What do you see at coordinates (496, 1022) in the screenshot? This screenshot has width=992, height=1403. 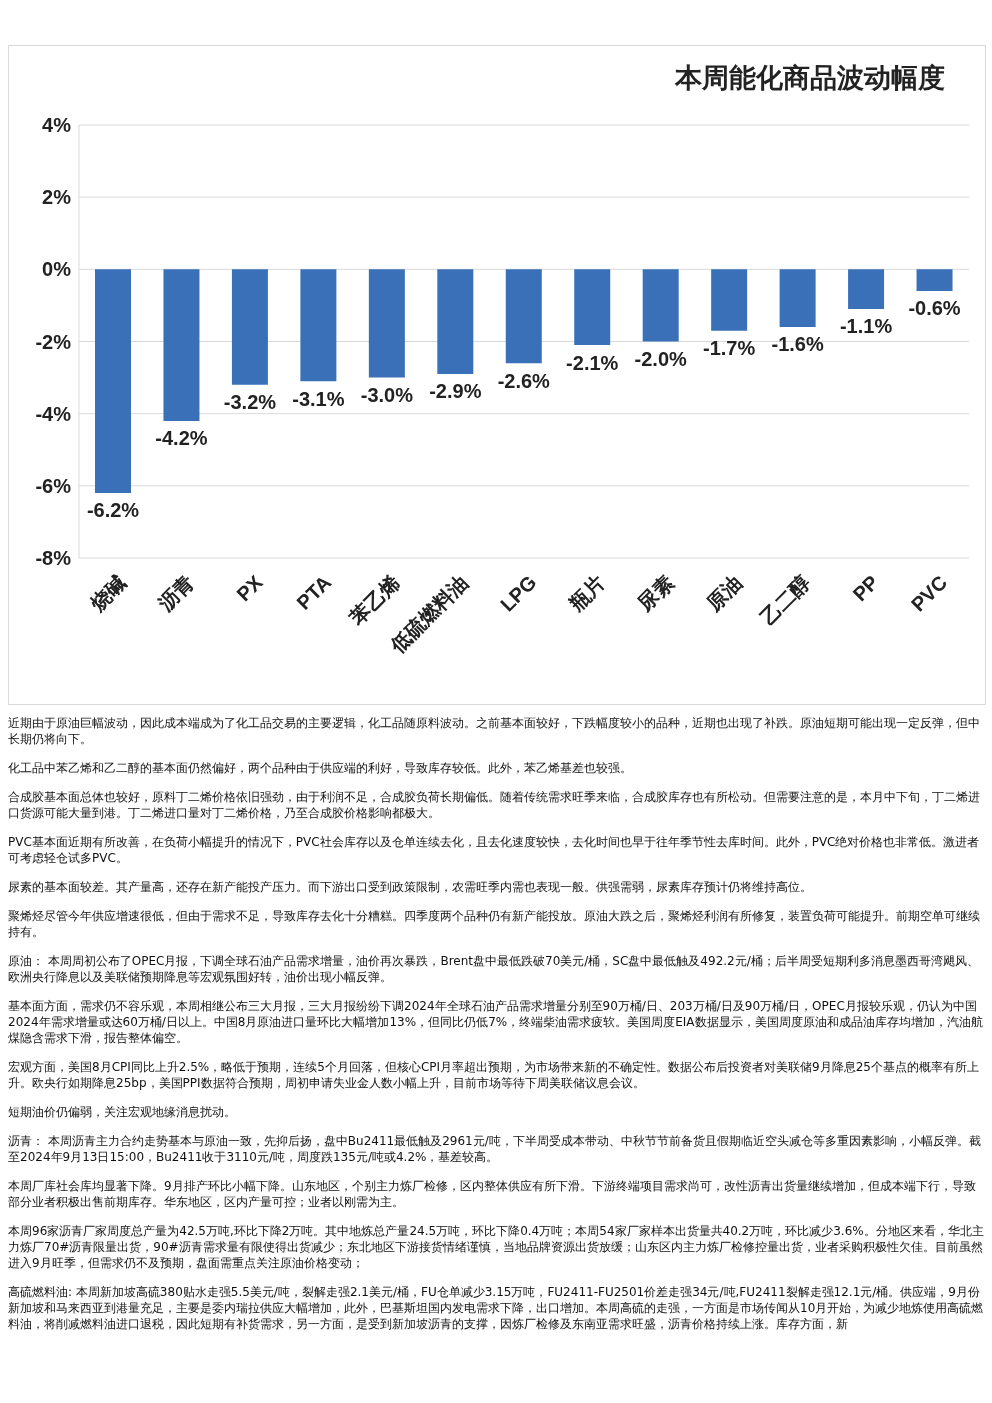 I see `text: 基本面方面，需求仍不容乐观，本周相继公布三大月报，三大月报纷纷下调2024年全球石油产品需求增量分别至90万桶/日、203万桶/日及90万桶/日，OPEC月报较乐观，仍认为中国2024年需求增量或达60万桶/日以上。中国8月原油进口量环比大幅增加13%，但同比仍低7%，终端柴油需求疲软。美国周度EIA数据显示，美国周度原油和成品油库存均增加，汽油航煤隐含需求下滑，报告整体偏空。` at bounding box center [496, 1022].